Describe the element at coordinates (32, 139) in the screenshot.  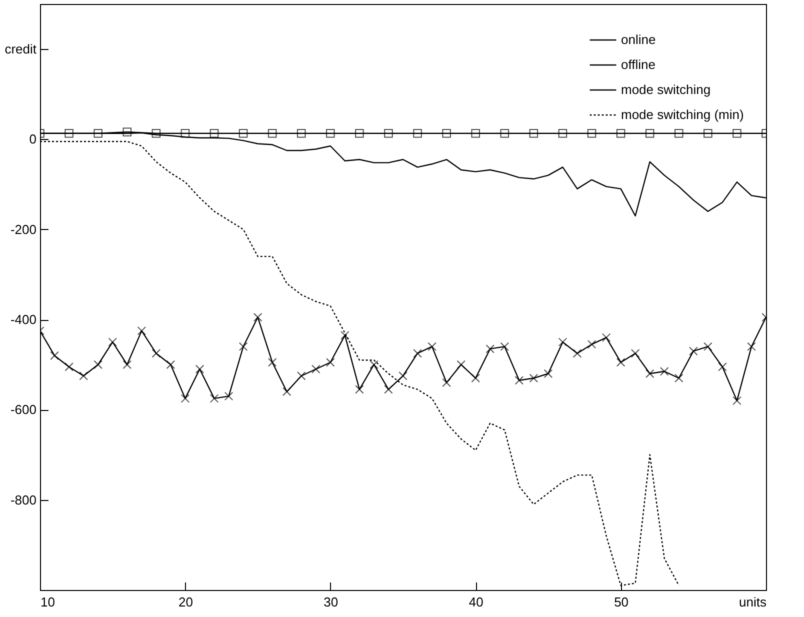
I see `y-tick-label: 0` at that location.